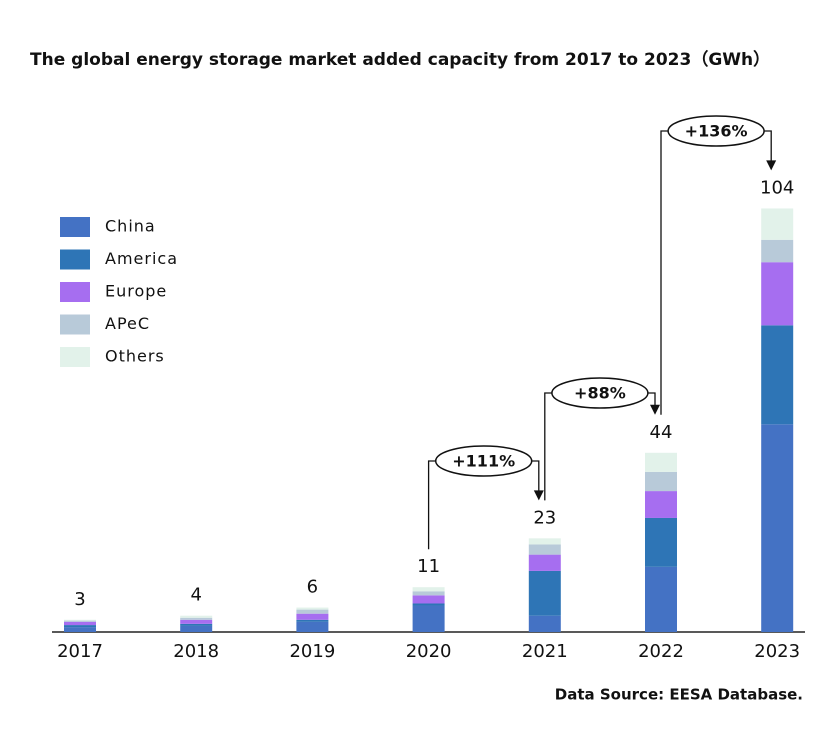  What do you see at coordinates (777, 651) in the screenshot?
I see `x-tick-label: 2023` at bounding box center [777, 651].